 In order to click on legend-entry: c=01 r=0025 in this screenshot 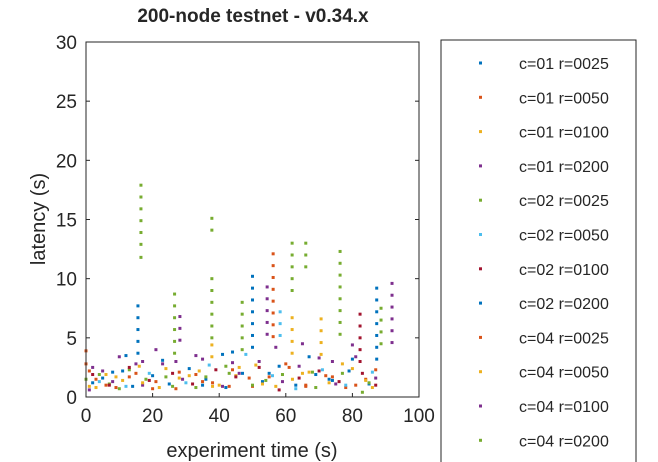, I will do `click(544, 64)`.